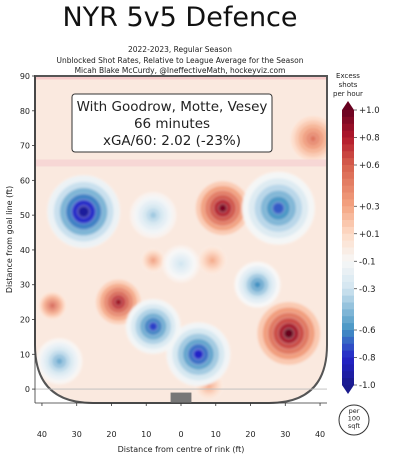 This screenshot has height=468, width=400. Describe the element at coordinates (369, 207) in the screenshot. I see `colorbar-tick-label: +0.3` at that location.